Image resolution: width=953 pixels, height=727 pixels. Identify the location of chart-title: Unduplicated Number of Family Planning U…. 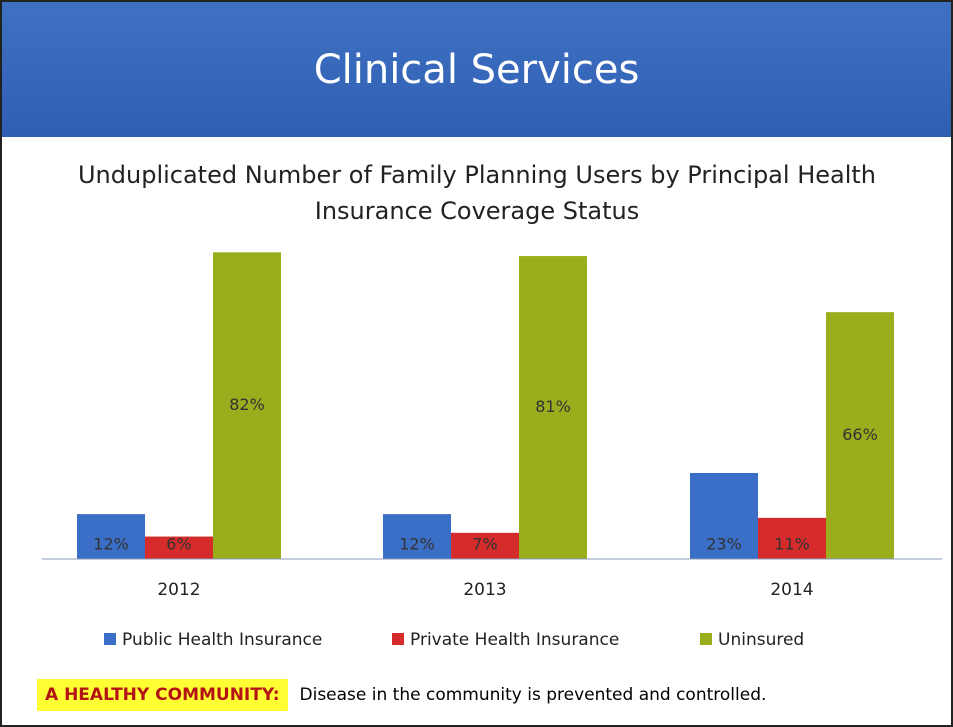
(476, 193).